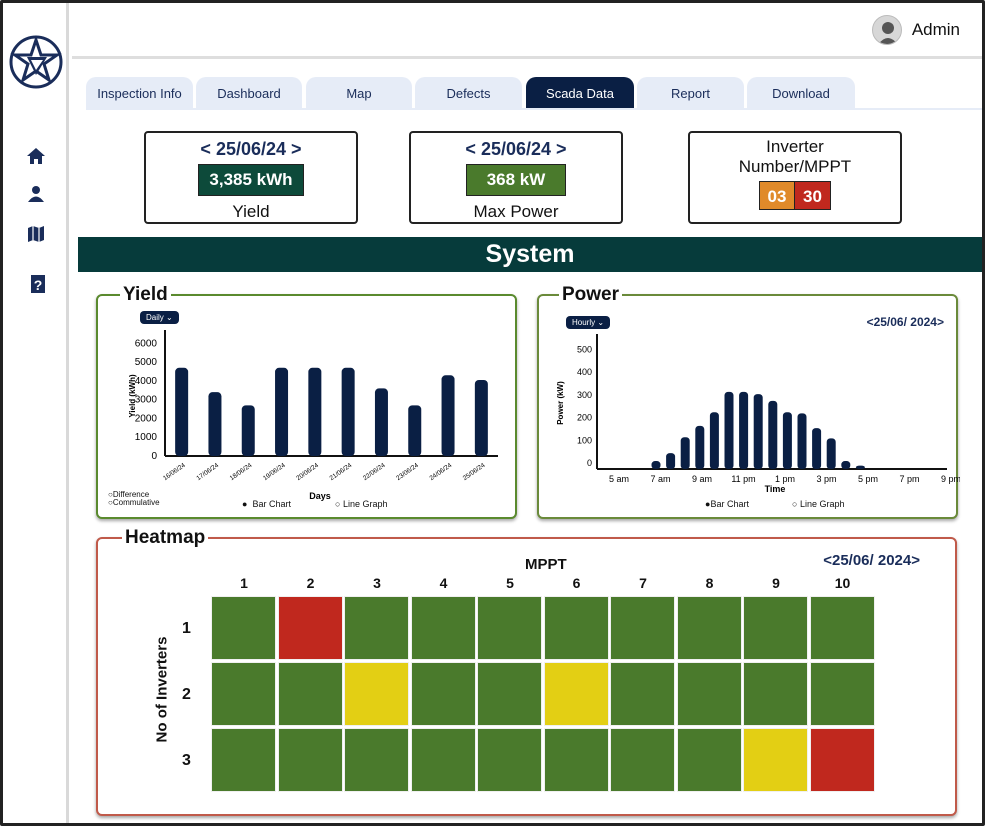 This screenshot has width=985, height=826. What do you see at coordinates (777, 195) in the screenshot?
I see `inverter-number: 03` at bounding box center [777, 195].